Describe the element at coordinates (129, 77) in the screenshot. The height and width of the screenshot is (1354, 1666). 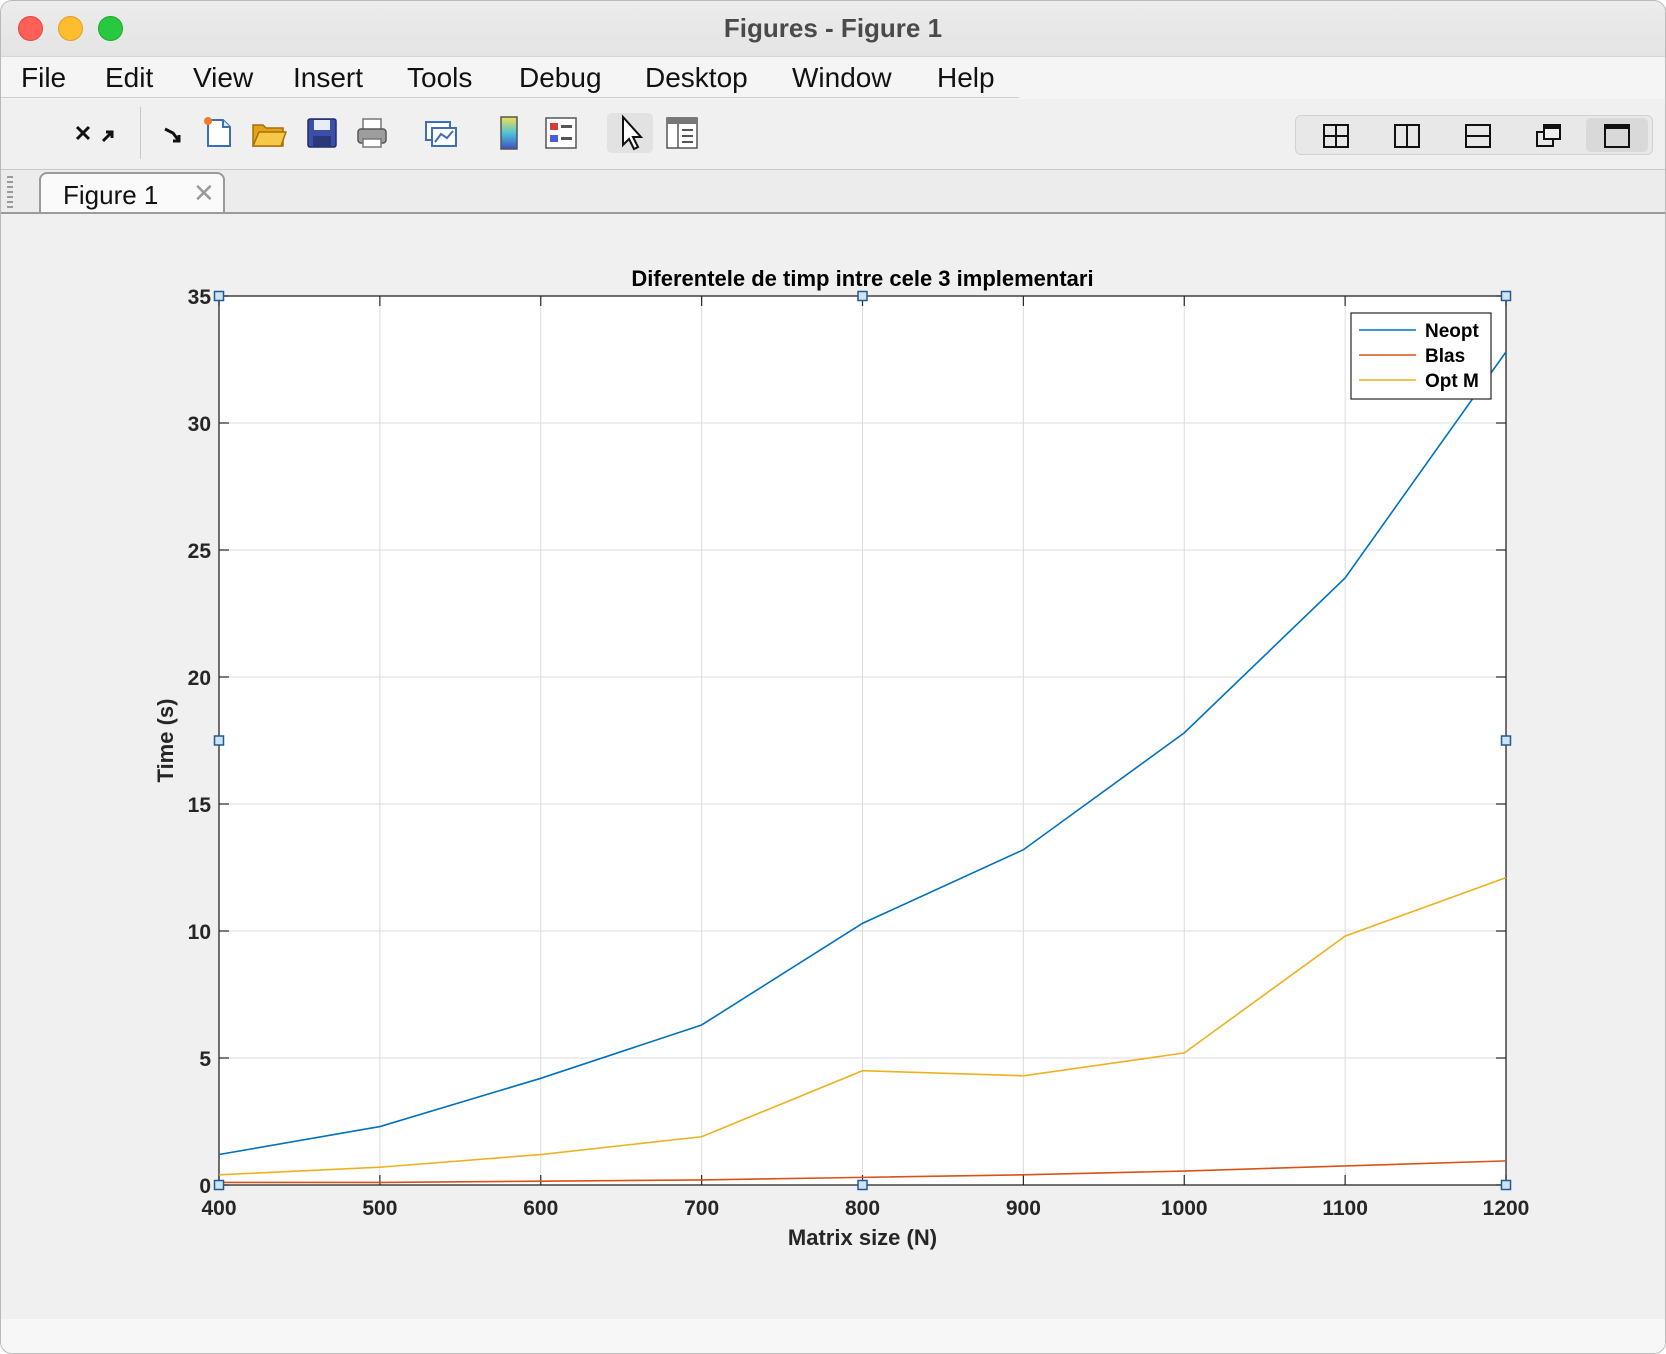
I see `menu-edit: Edit` at that location.